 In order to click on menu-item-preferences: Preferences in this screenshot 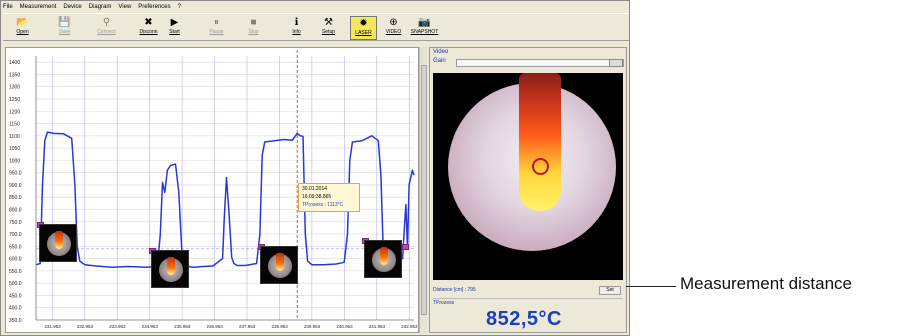, I will do `click(154, 7)`.